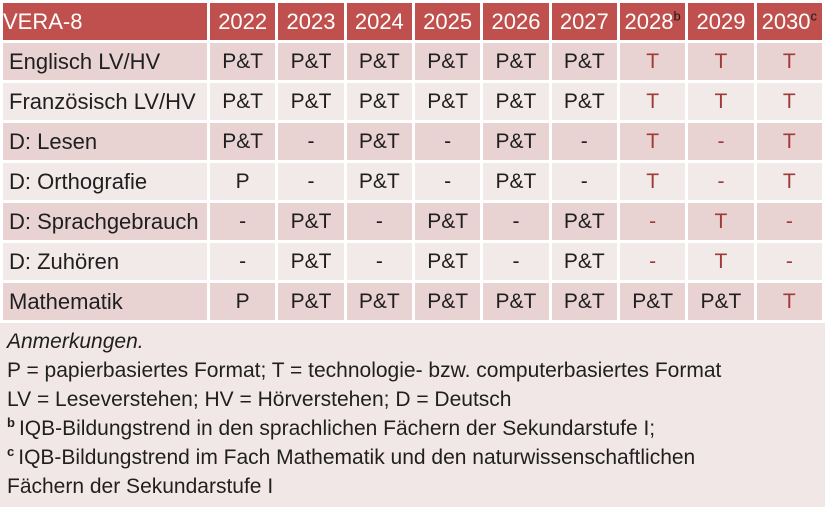 The width and height of the screenshot is (825, 507). I want to click on table-row: Mathematik P P&T P&T P&T P&T P&T P&T P&T T, so click(412, 301).